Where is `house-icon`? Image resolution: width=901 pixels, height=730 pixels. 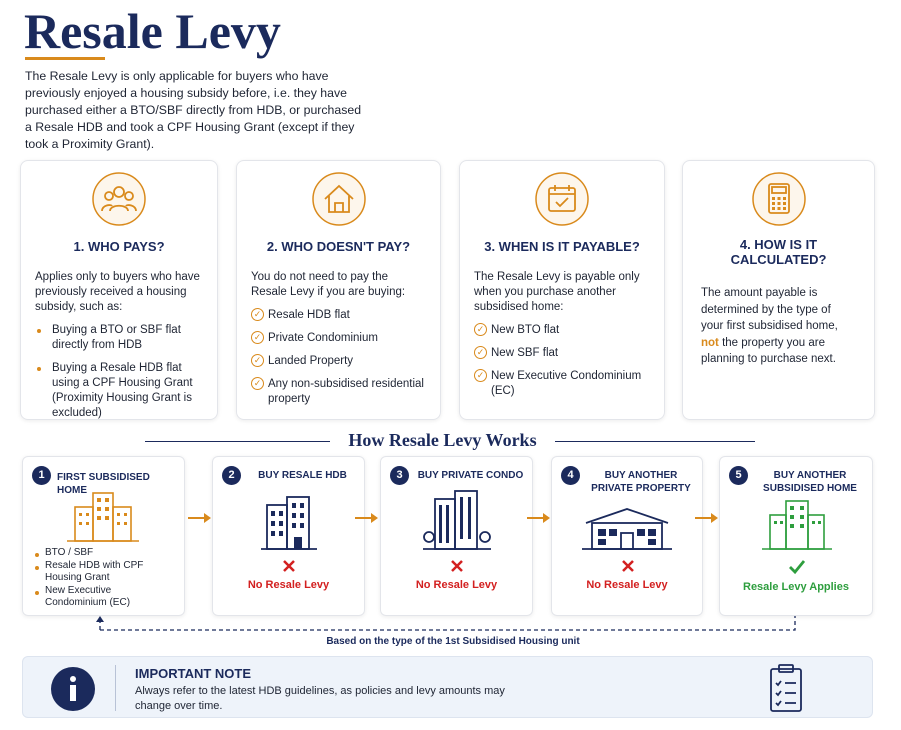 house-icon is located at coordinates (627, 529).